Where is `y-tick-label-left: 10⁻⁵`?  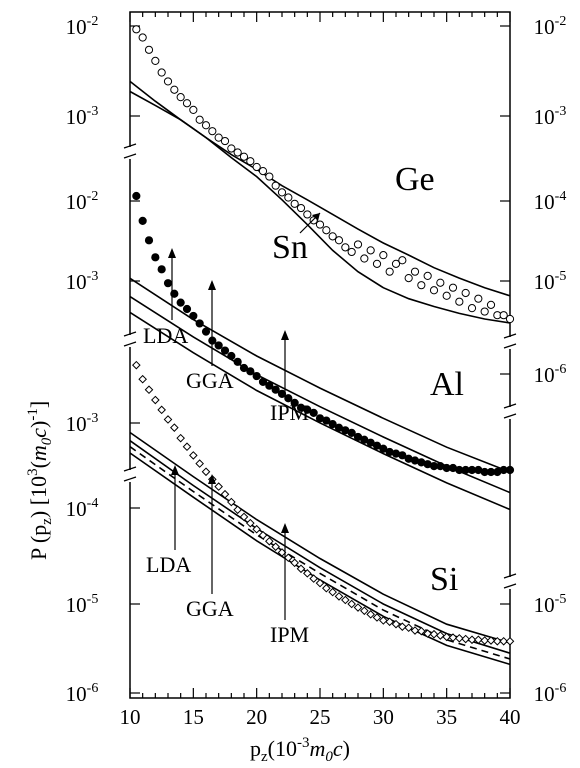
y-tick-label-left: 10⁻⁵ is located at coordinates (82, 604).